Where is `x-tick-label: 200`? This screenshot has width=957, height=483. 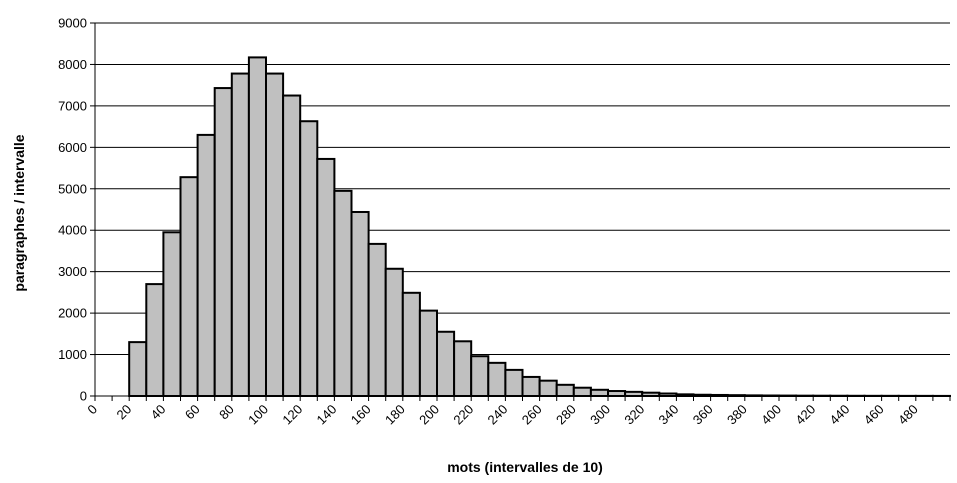
x-tick-label: 200 is located at coordinates (429, 415).